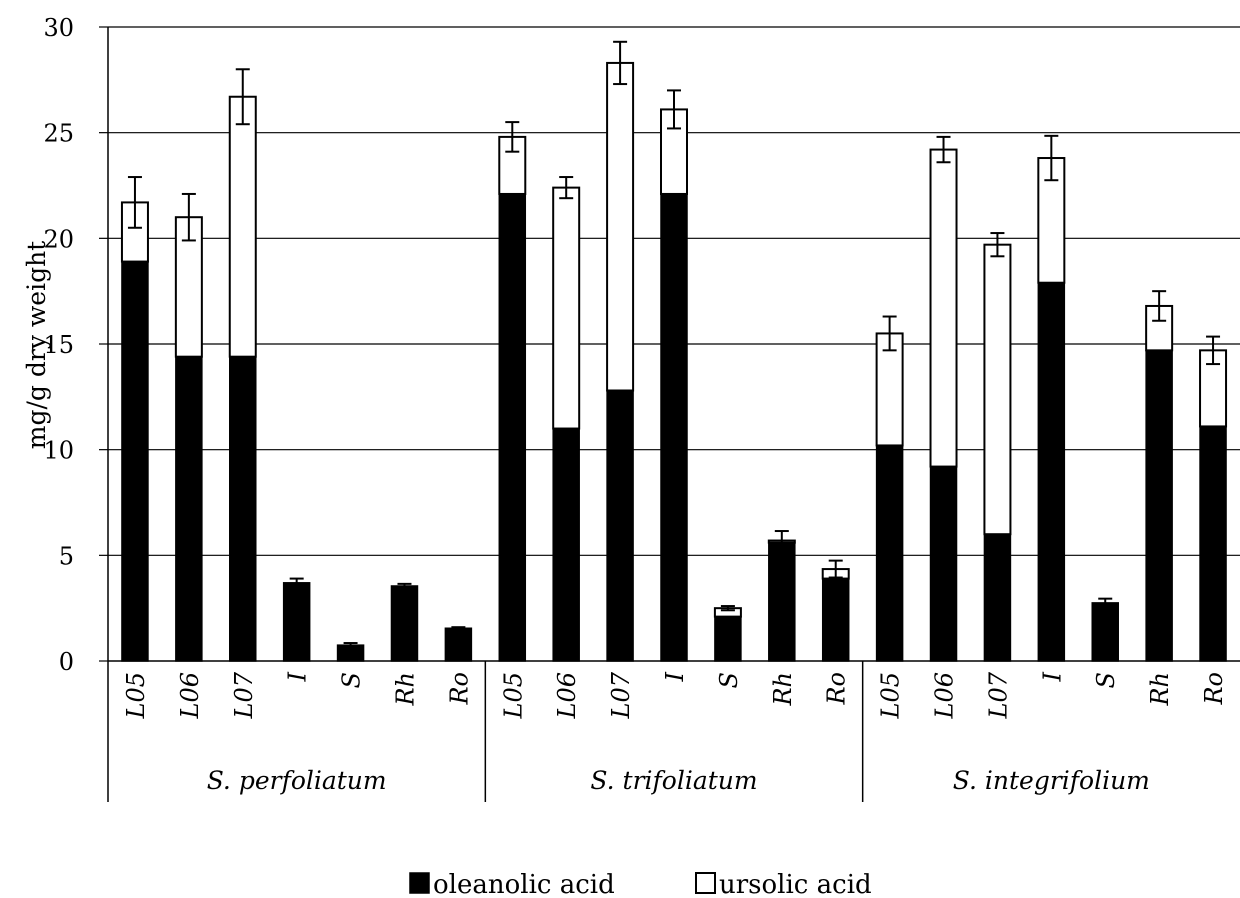 This screenshot has height=898, width=1240. Describe the element at coordinates (58, 345) in the screenshot. I see `y-tick-label: 15` at that location.